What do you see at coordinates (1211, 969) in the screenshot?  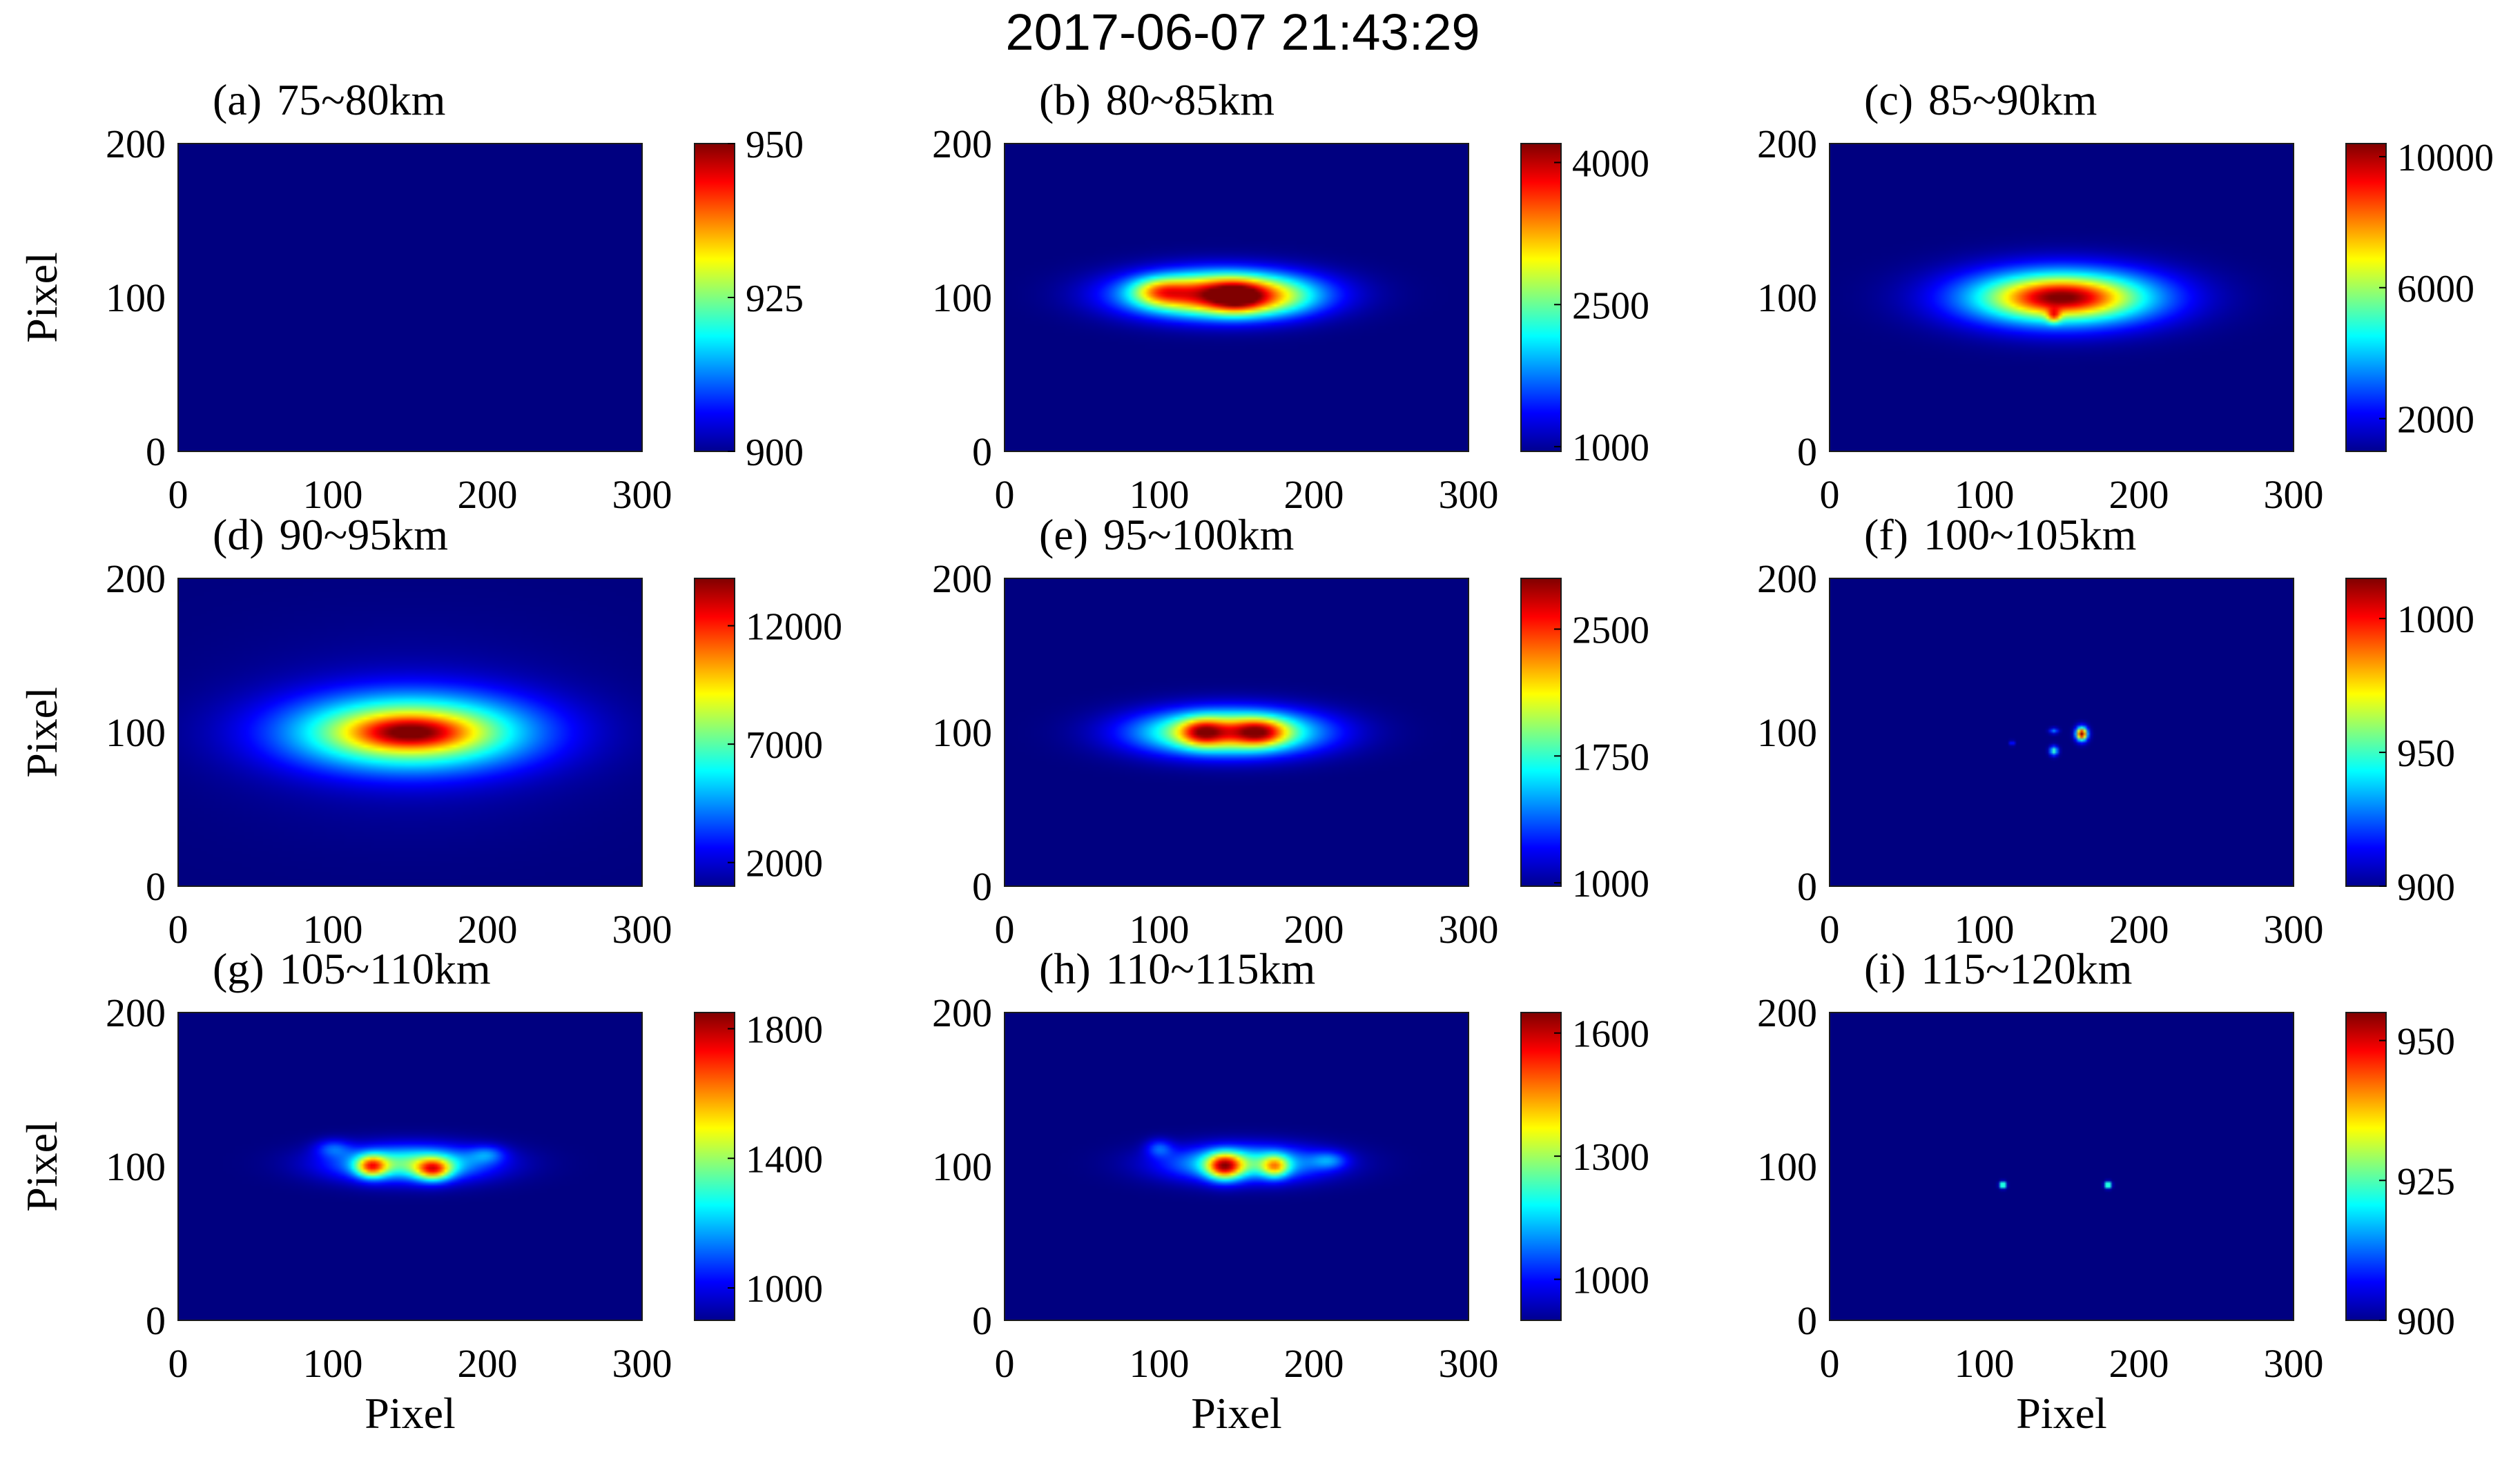 I see `panel-altitude: 110~115km` at bounding box center [1211, 969].